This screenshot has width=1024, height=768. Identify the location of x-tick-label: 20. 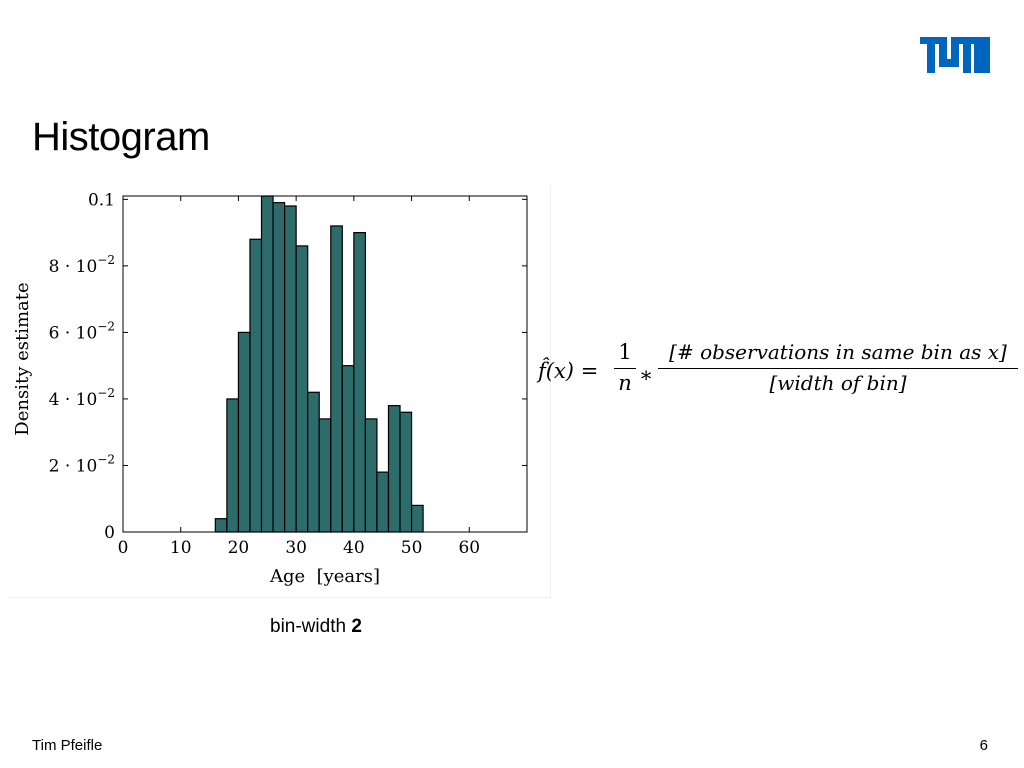
(239, 548).